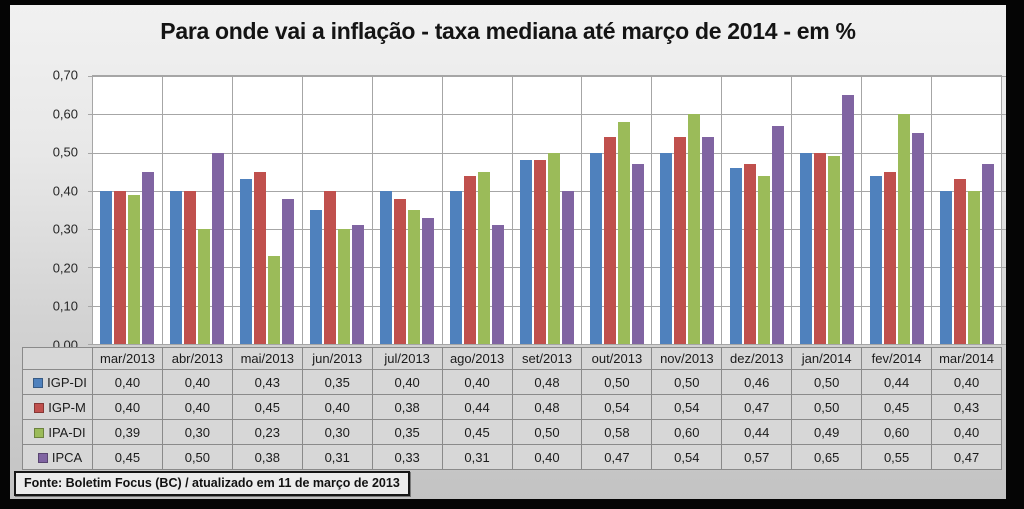 Image resolution: width=1024 pixels, height=509 pixels. I want to click on series-name: IPCA, so click(67, 457).